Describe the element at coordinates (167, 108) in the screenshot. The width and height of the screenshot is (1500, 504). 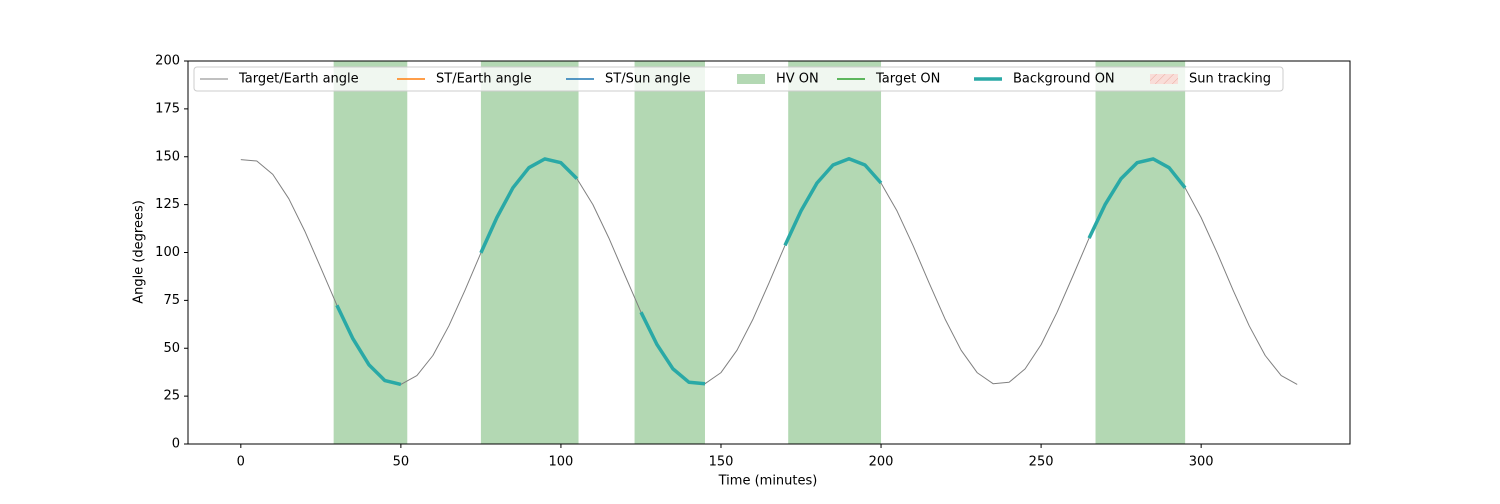
I see `y-tick-label: 175` at that location.